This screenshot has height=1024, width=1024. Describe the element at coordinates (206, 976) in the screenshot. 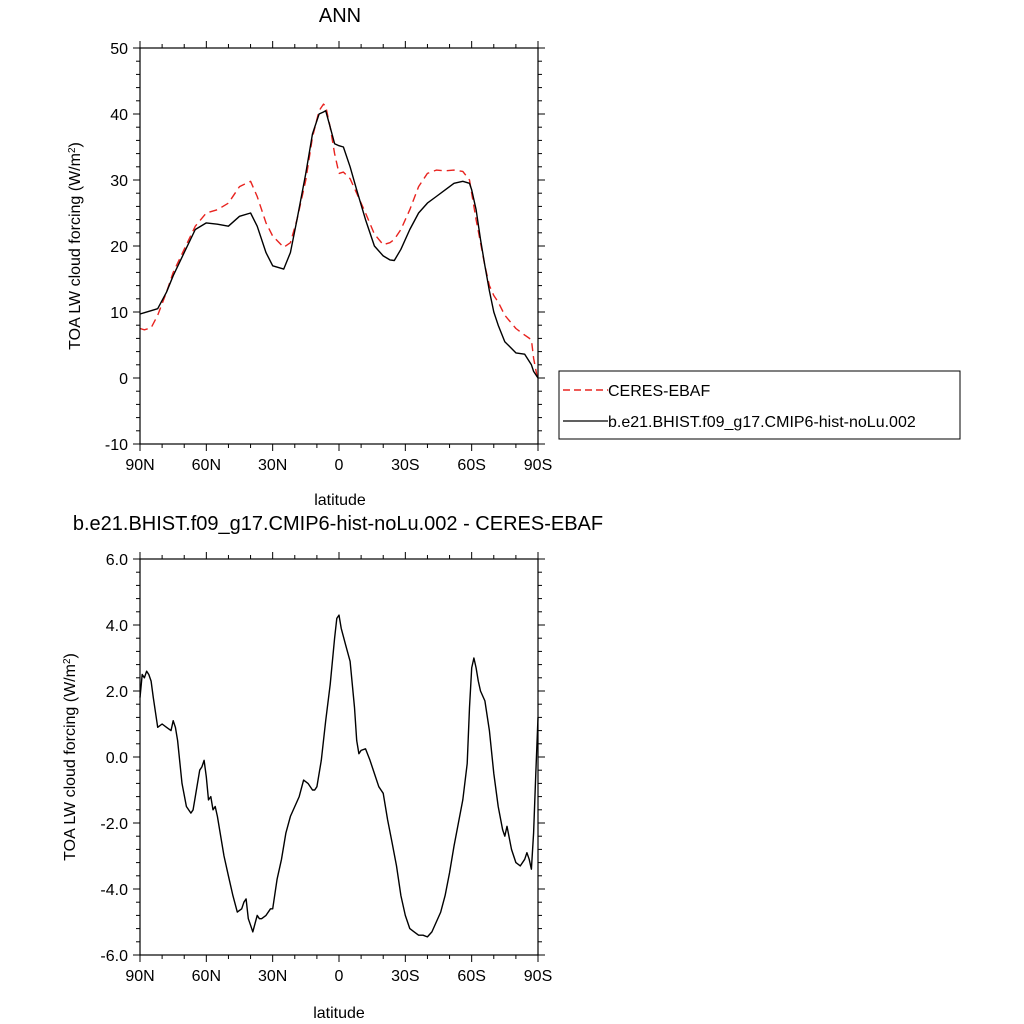

I see `bottom-x-tick-label: 60N` at that location.